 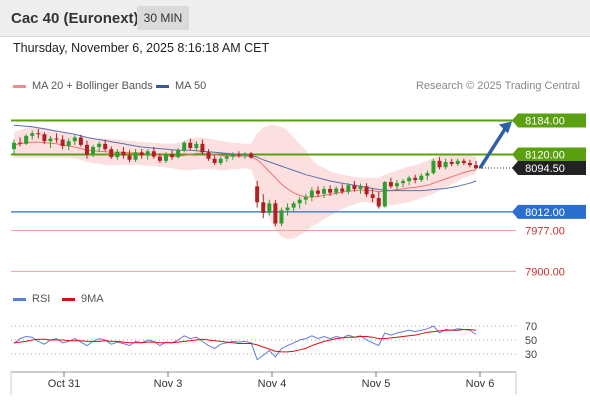 I want to click on timeframe-button: 30 MIN, so click(x=163, y=18).